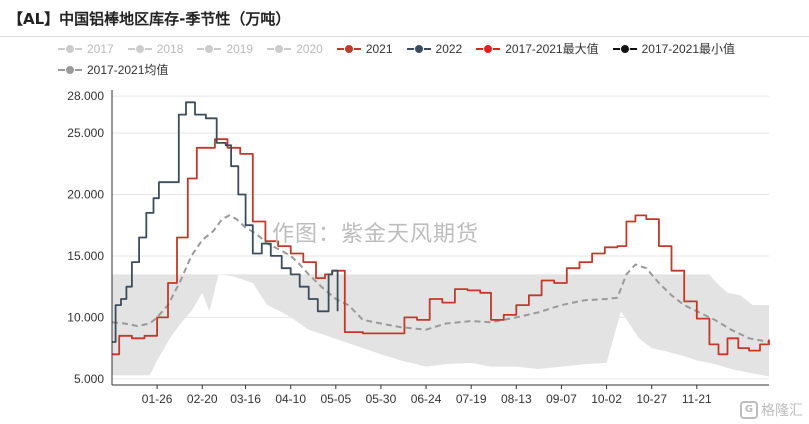 The width and height of the screenshot is (809, 424). Describe the element at coordinates (100, 48) in the screenshot. I see `legend-label: 2017` at that location.